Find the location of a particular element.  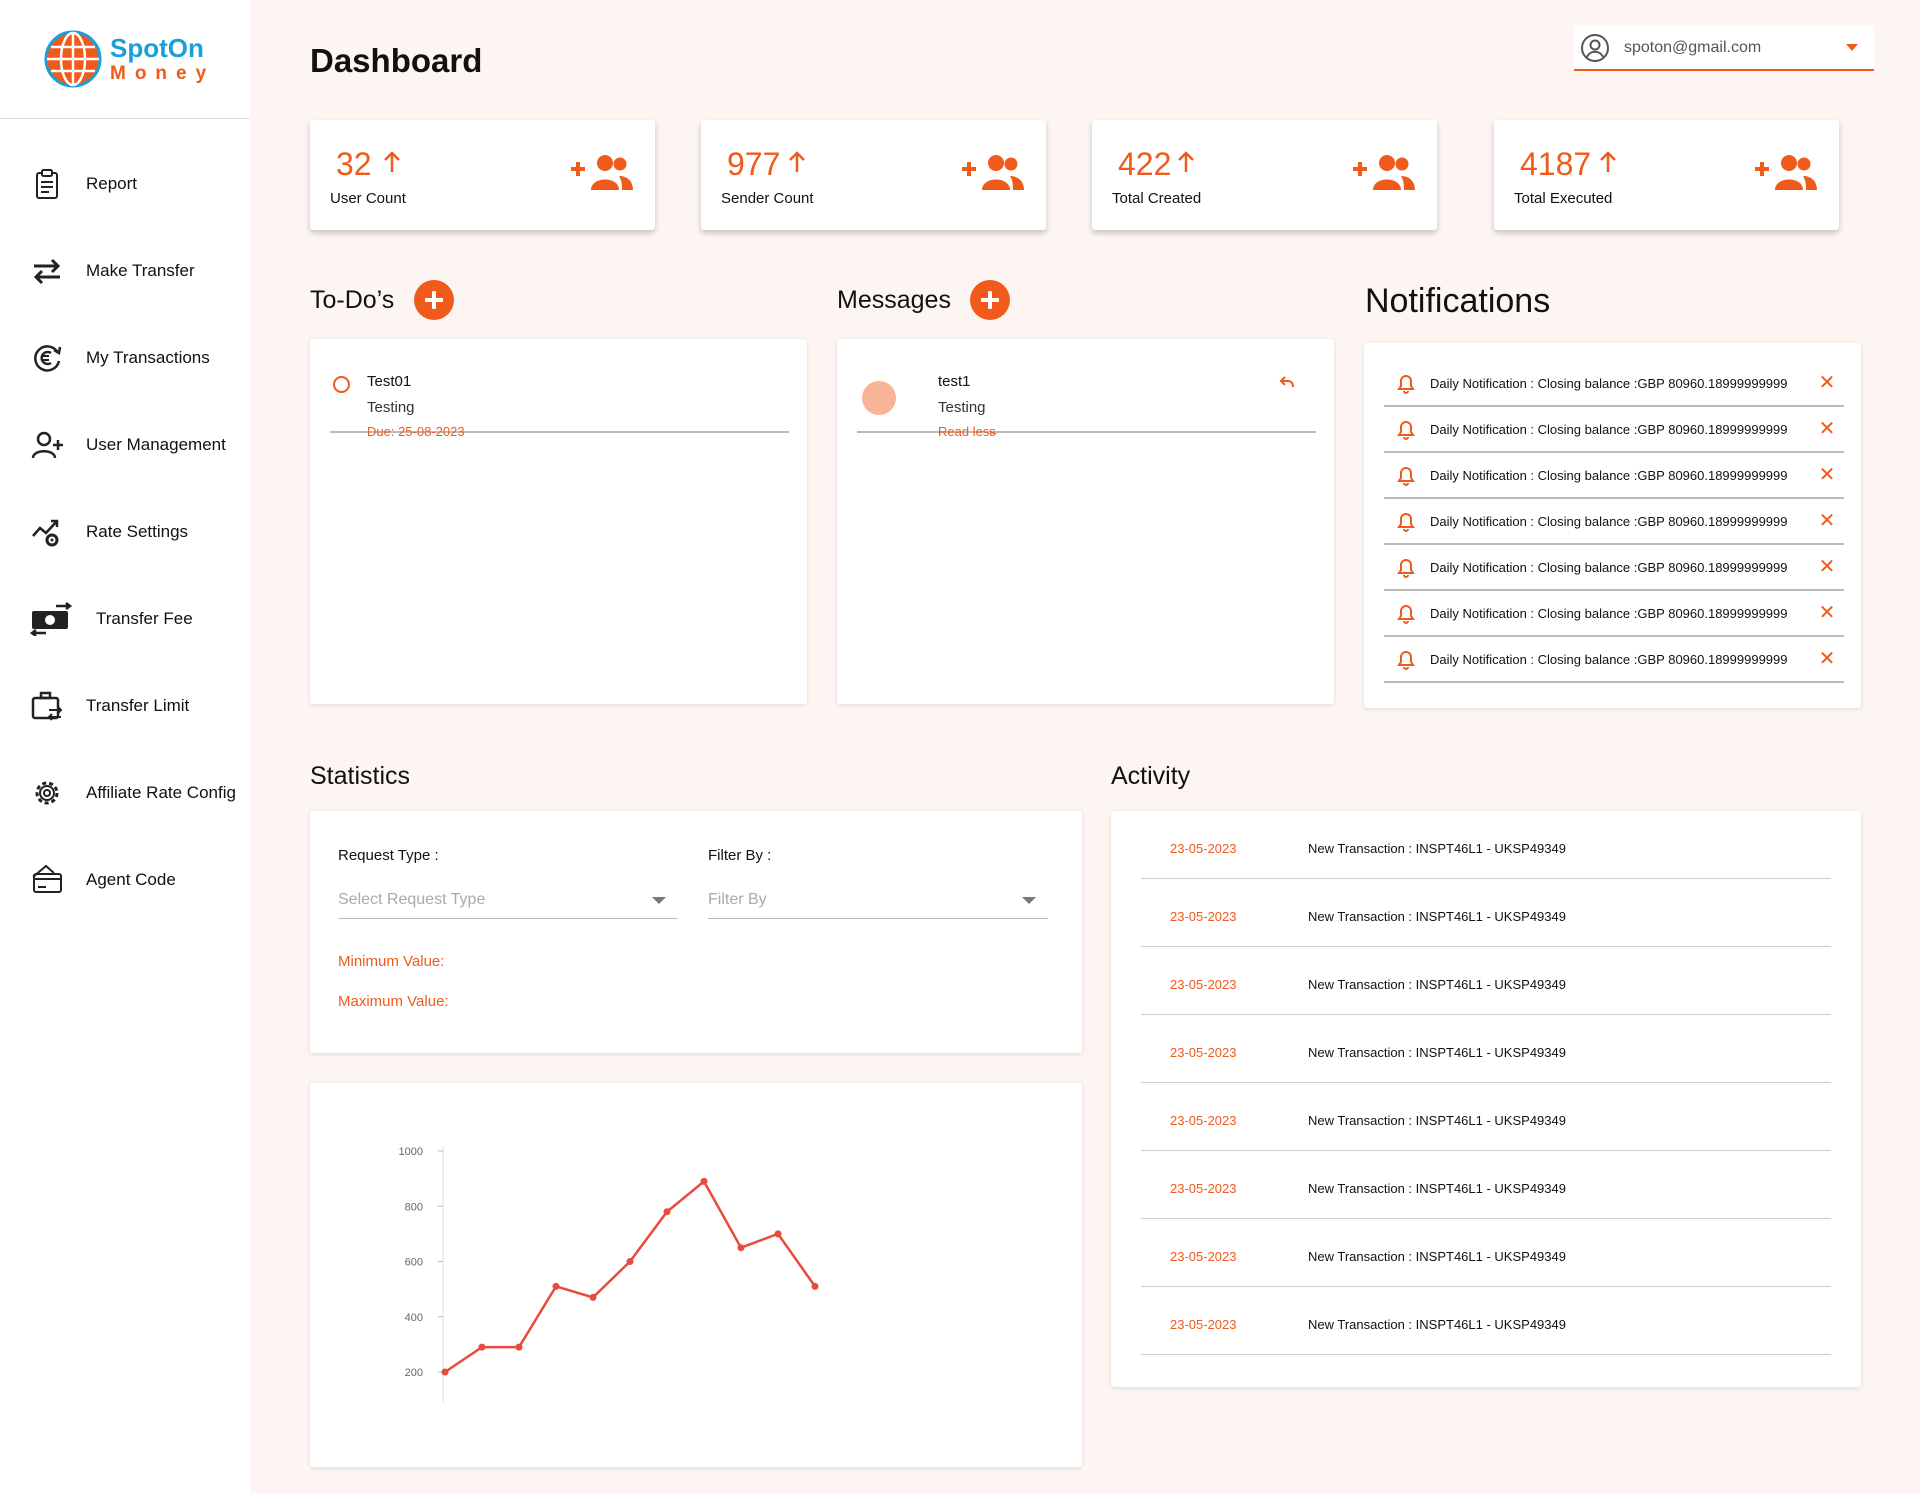

globe-logo-icon is located at coordinates (73, 59).